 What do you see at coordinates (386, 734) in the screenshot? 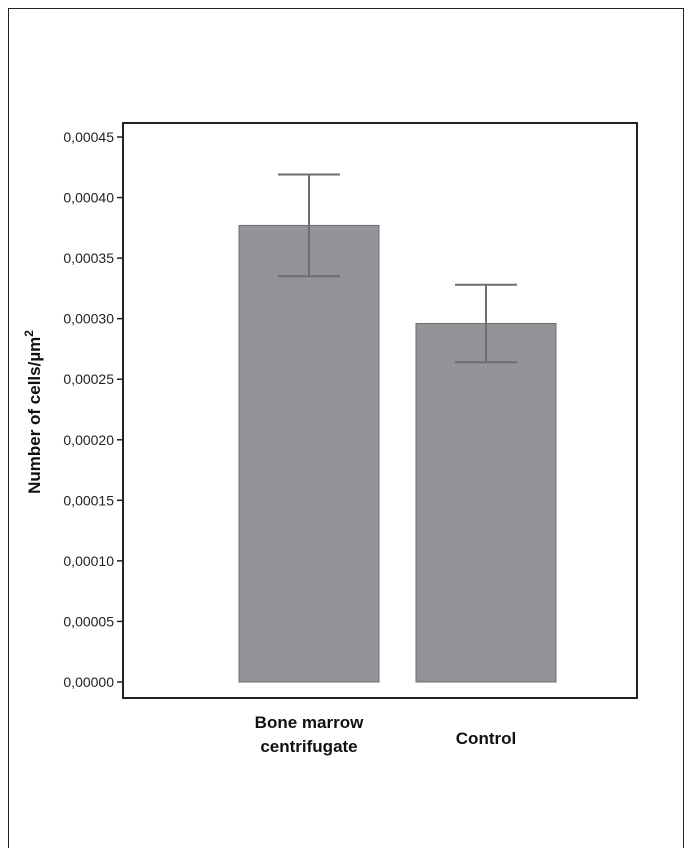
I see `x-axis-labels: Bone marrow centrifugate Control` at bounding box center [386, 734].